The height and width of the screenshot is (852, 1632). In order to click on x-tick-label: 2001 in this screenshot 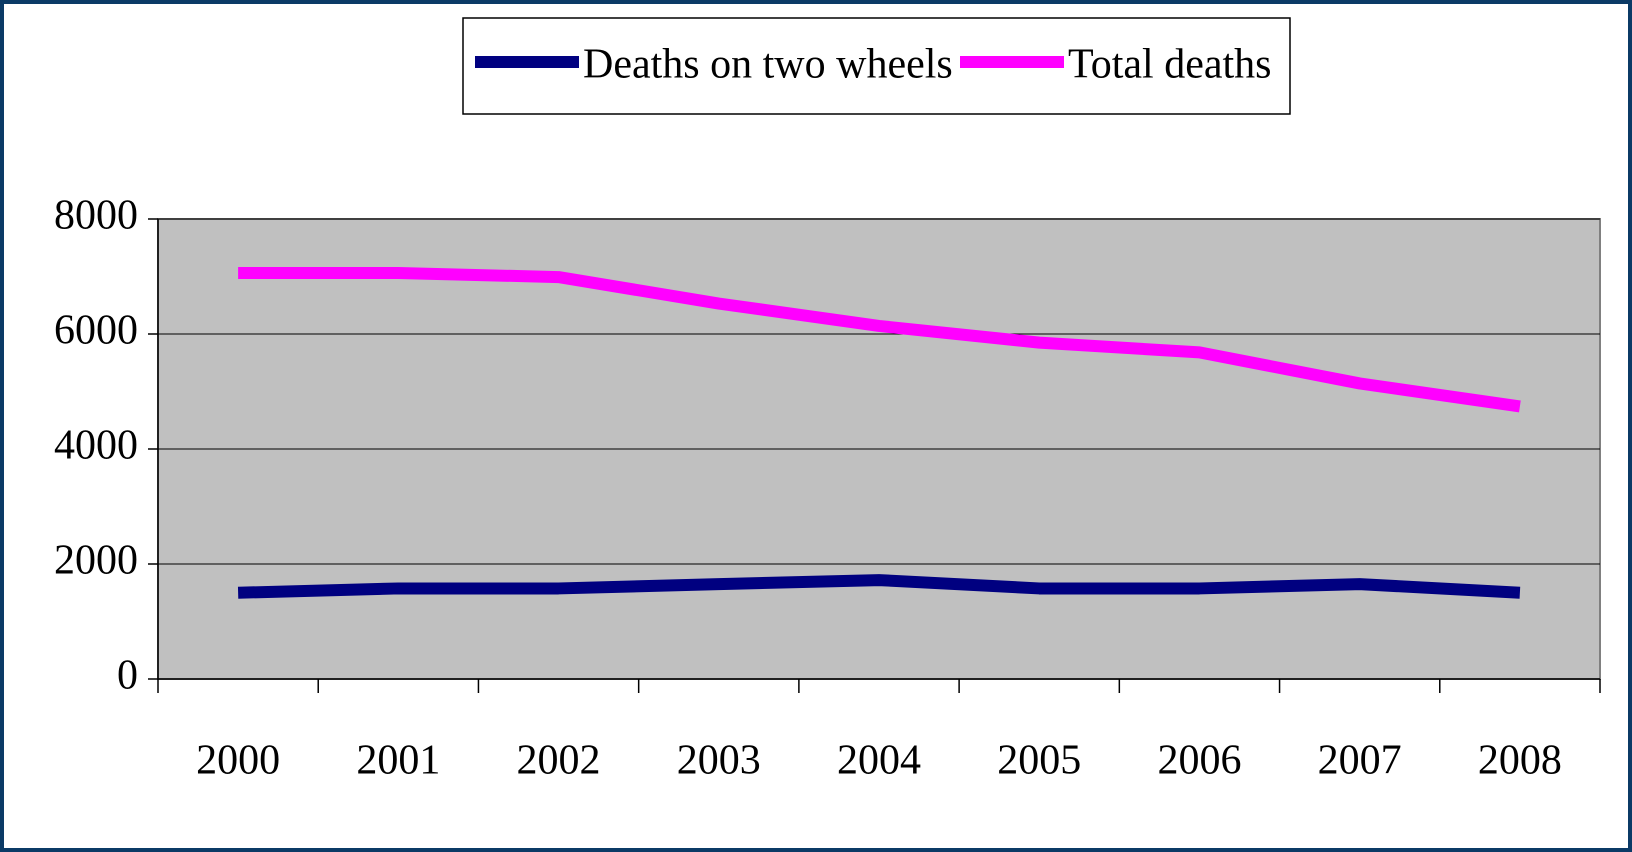, I will do `click(398, 761)`.